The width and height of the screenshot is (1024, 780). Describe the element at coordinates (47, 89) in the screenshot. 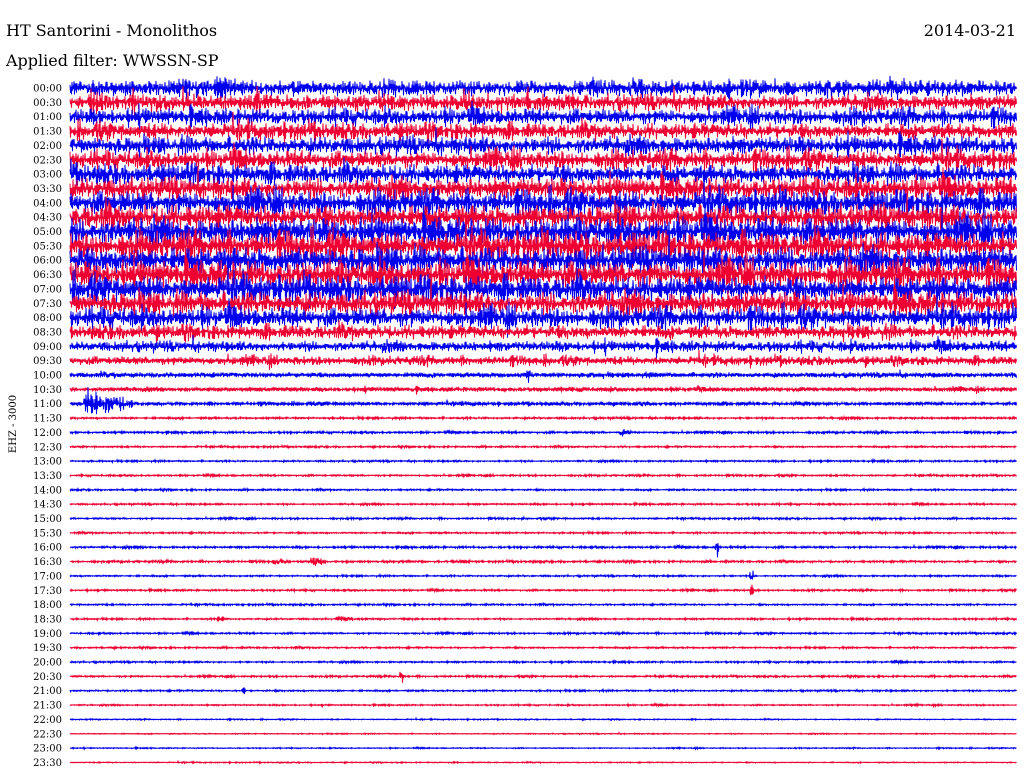

I see `time-label: 00:00` at that location.